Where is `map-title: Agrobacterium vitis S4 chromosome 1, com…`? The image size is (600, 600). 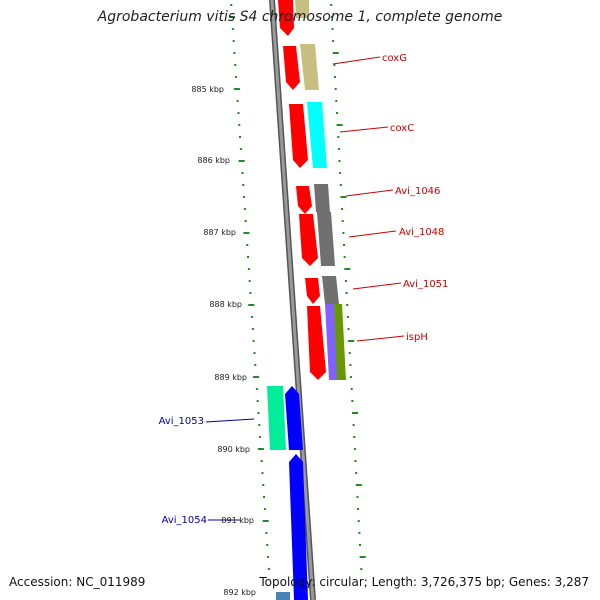 map-title: Agrobacterium vitis S4 chromosome 1, com… is located at coordinates (300, 17).